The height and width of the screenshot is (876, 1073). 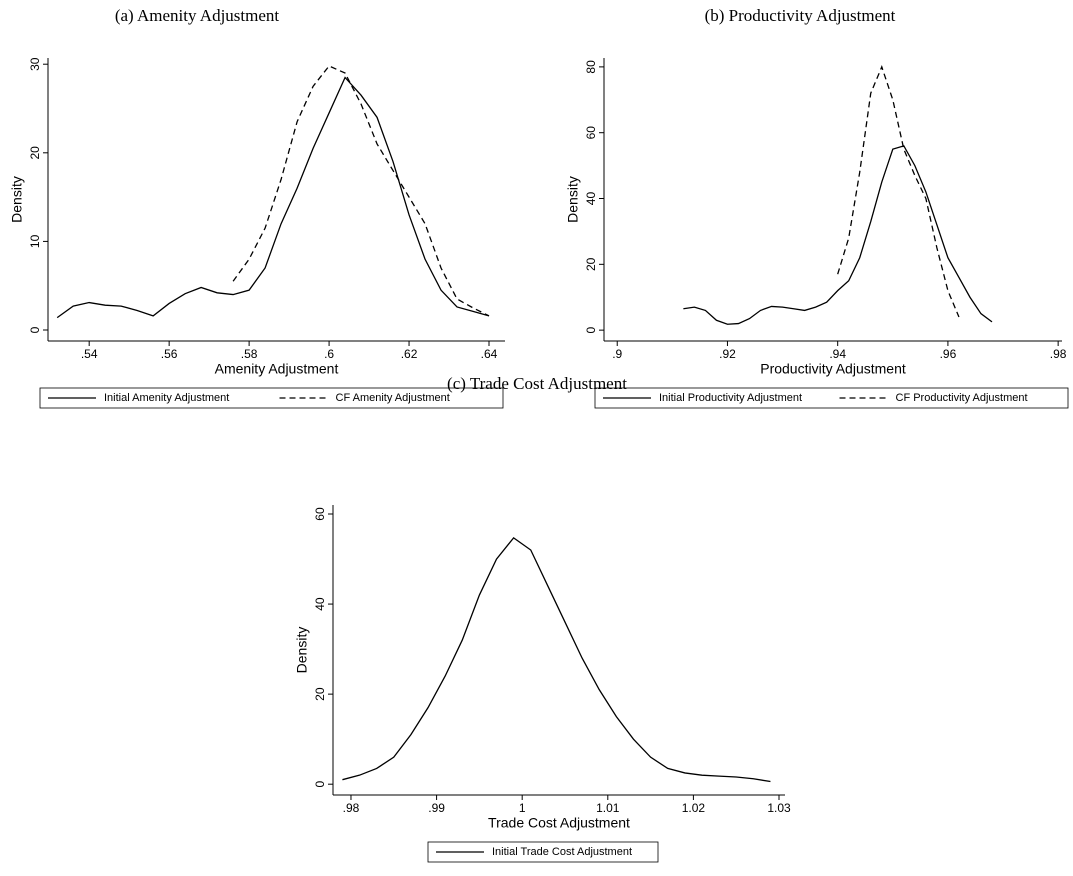 What do you see at coordinates (436, 808) in the screenshot?
I see `x-tick-label: .99` at bounding box center [436, 808].